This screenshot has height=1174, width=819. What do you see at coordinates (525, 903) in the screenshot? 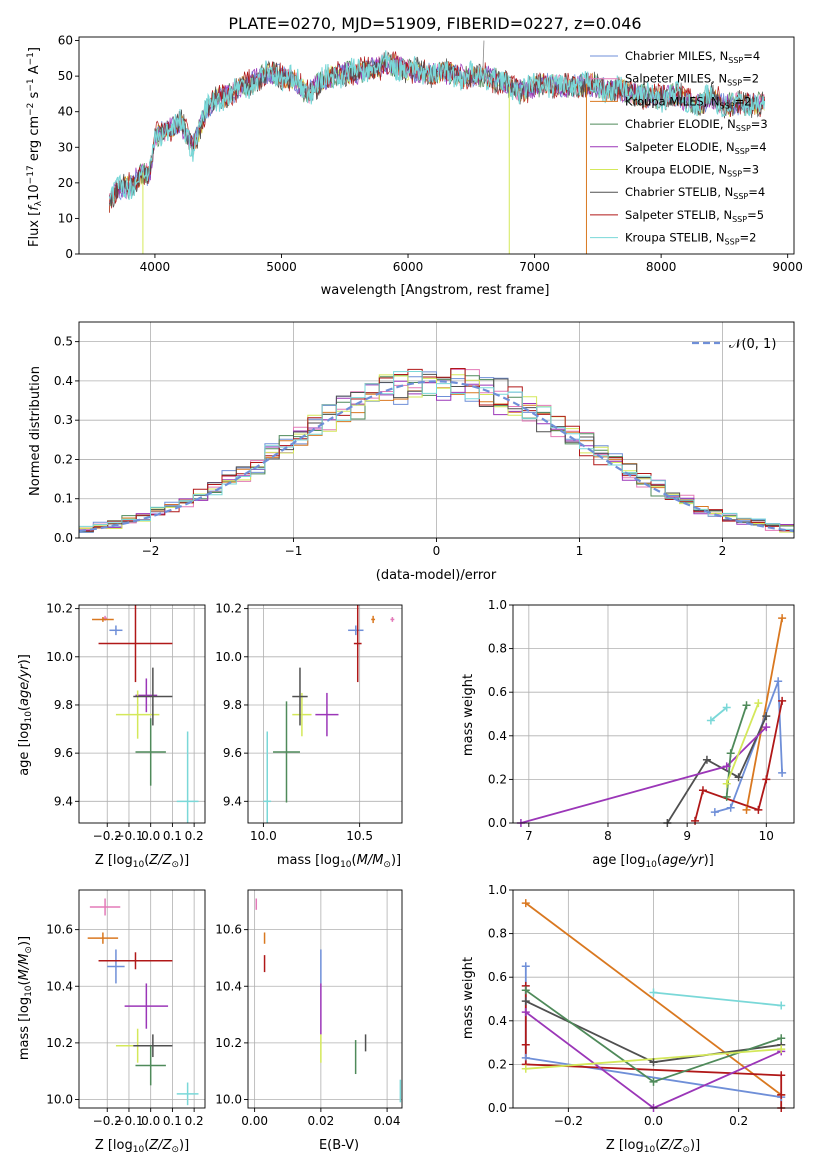
I see `weight-vs-Z-marker-kroupa-miles` at bounding box center [525, 903].